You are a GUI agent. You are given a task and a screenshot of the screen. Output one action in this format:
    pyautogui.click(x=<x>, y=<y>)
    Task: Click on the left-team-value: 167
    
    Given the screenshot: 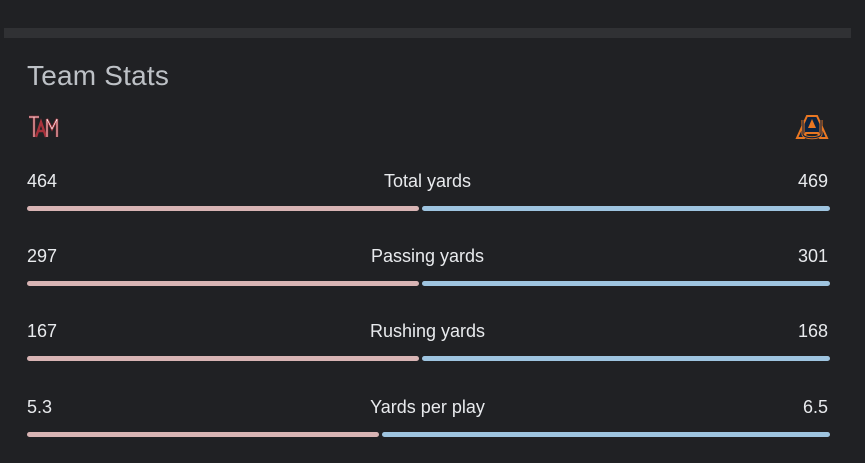 What is the action you would take?
    pyautogui.click(x=42, y=331)
    